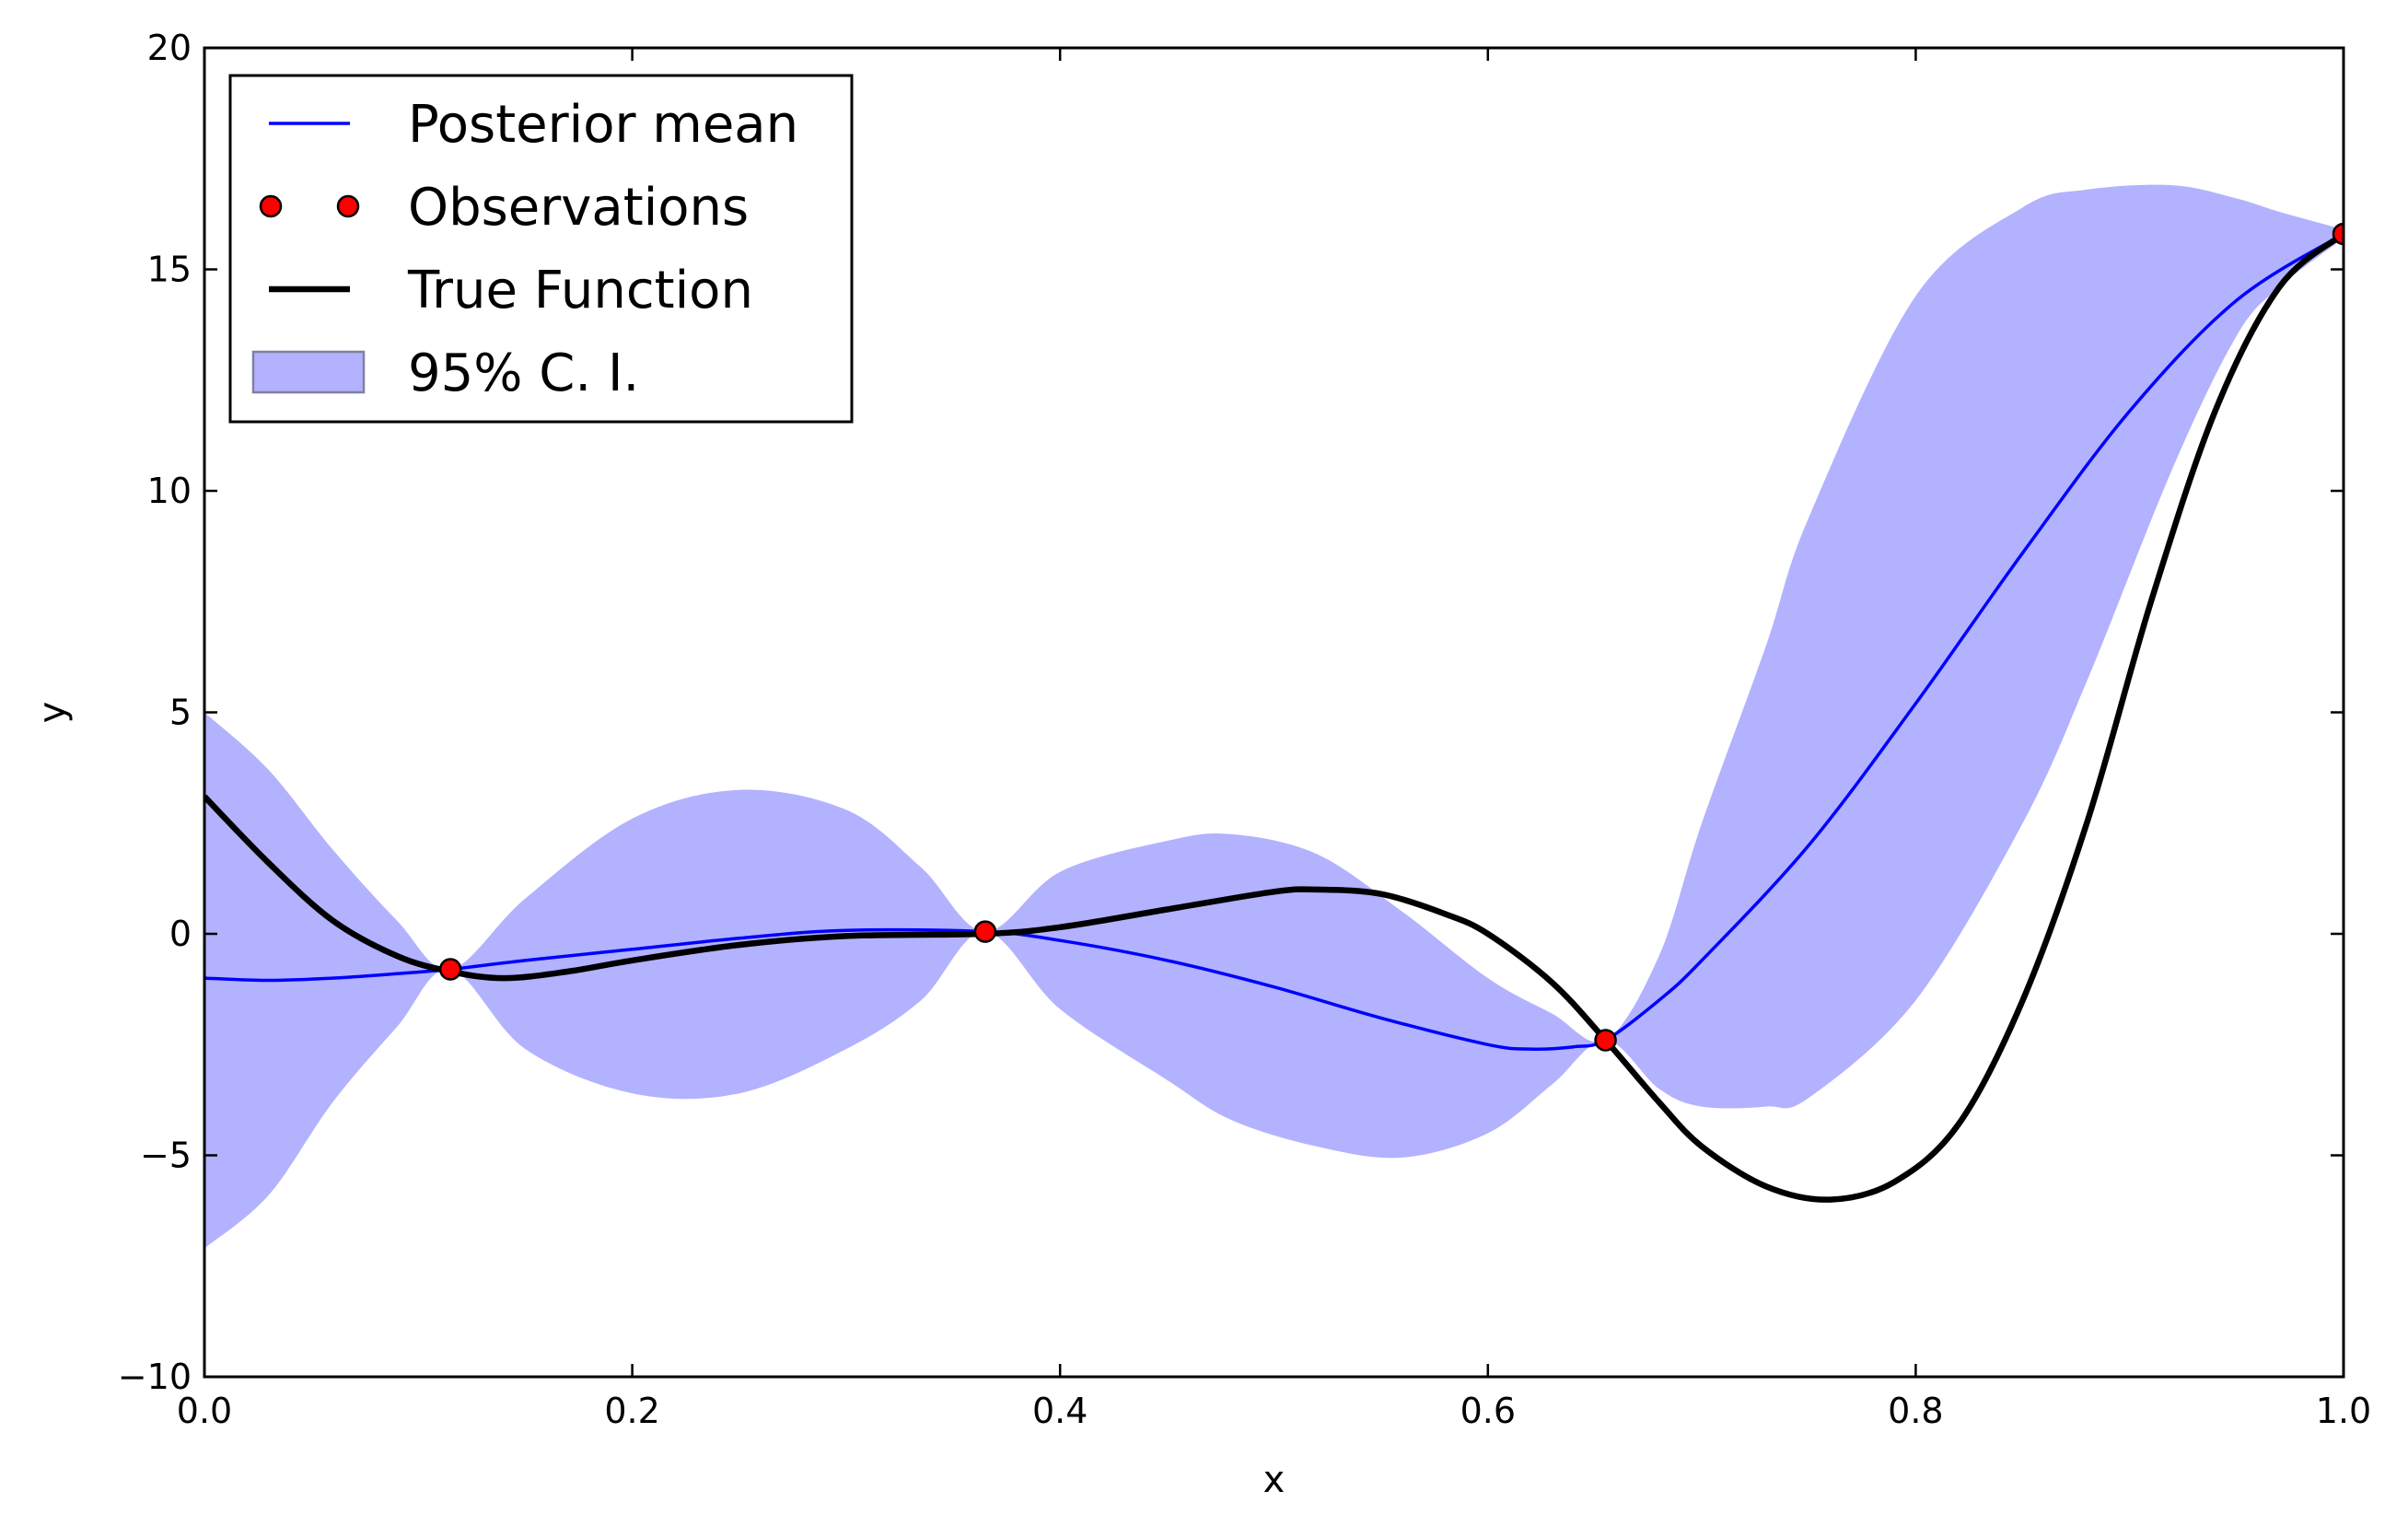  I want to click on y-tick-label: 15, so click(169, 270).